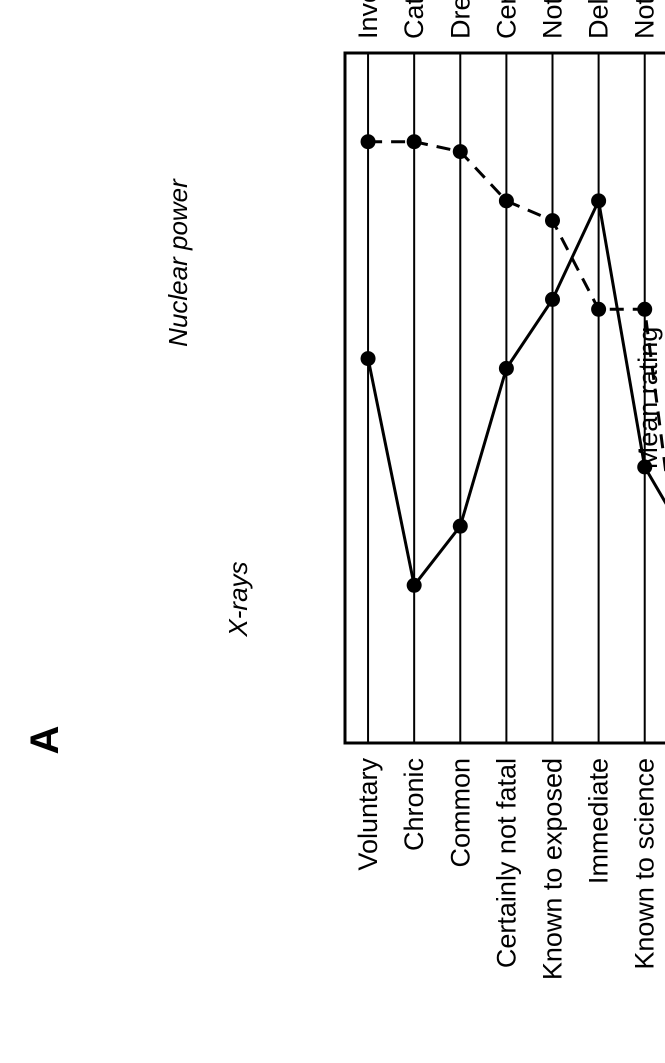 The width and height of the screenshot is (665, 1063). Describe the element at coordinates (45, 740) in the screenshot. I see `panel-letter: A` at that location.